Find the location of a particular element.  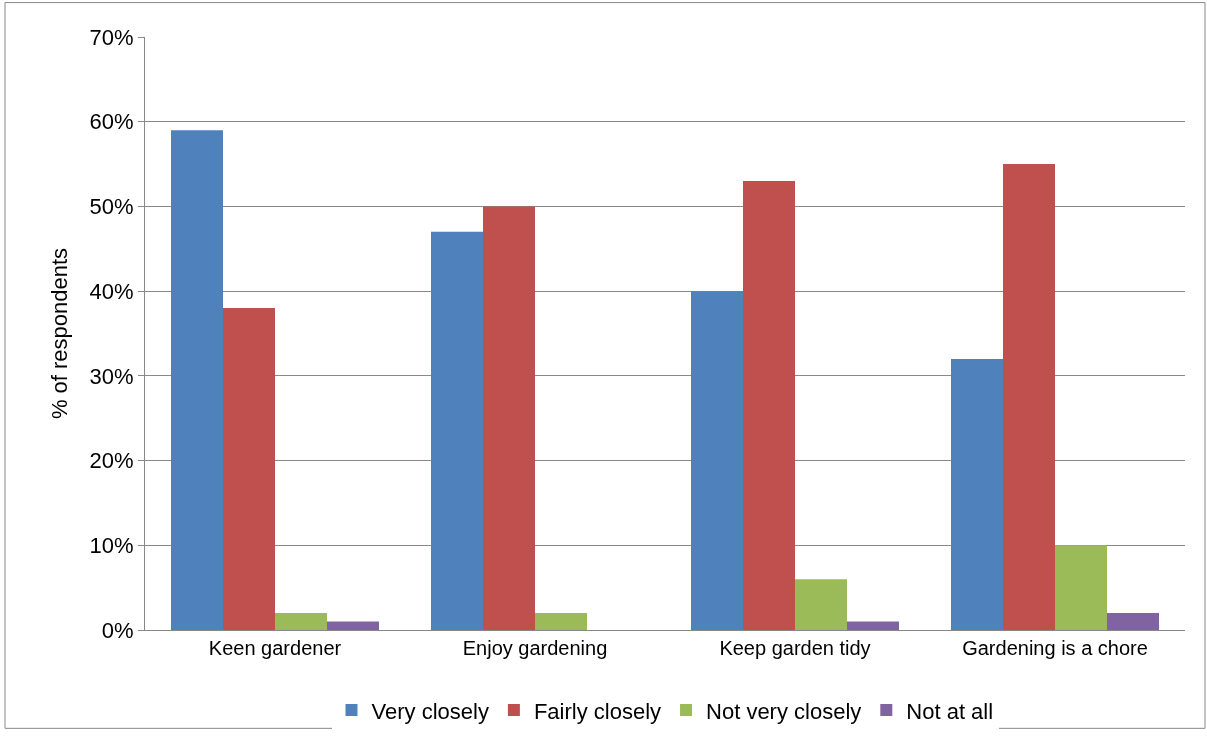

y-tick-label: 70% is located at coordinates (111, 37).